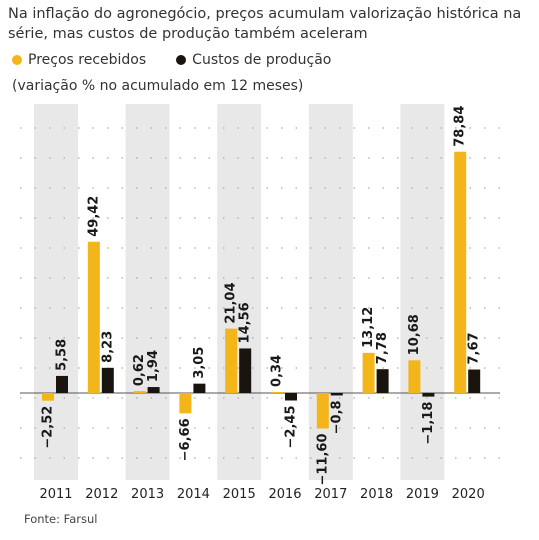 Image resolution: width=539 pixels, height=540 pixels. What do you see at coordinates (330, 494) in the screenshot?
I see `x-tick-2017: 2017` at bounding box center [330, 494].